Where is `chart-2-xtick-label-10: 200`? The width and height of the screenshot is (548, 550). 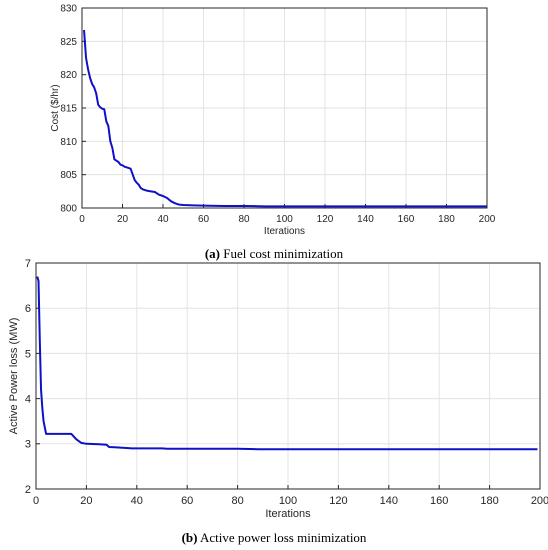
chart-2-xtick-label-10: 200 is located at coordinates (539, 501).